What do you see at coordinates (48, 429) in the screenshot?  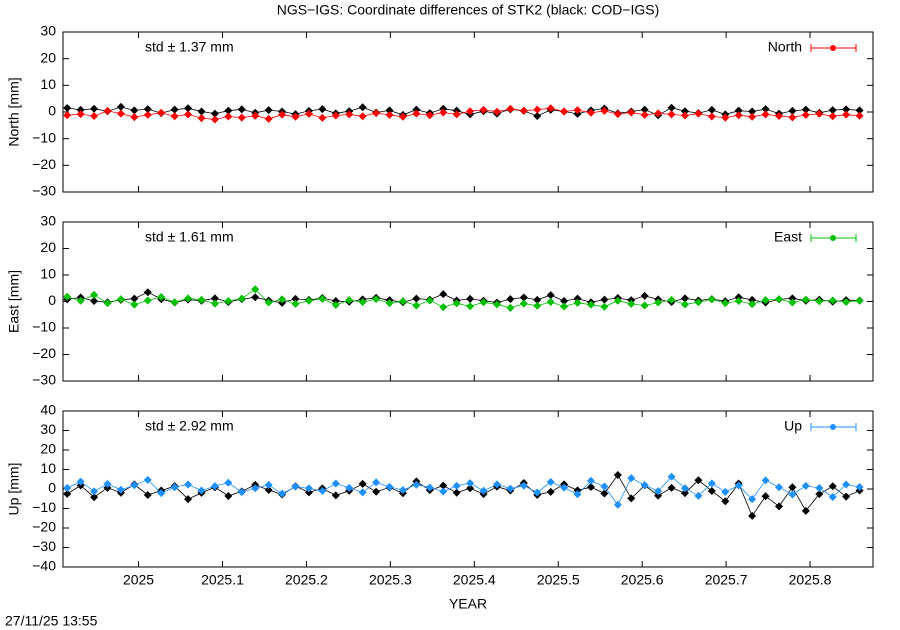 I see `y-tick-label: 30` at bounding box center [48, 429].